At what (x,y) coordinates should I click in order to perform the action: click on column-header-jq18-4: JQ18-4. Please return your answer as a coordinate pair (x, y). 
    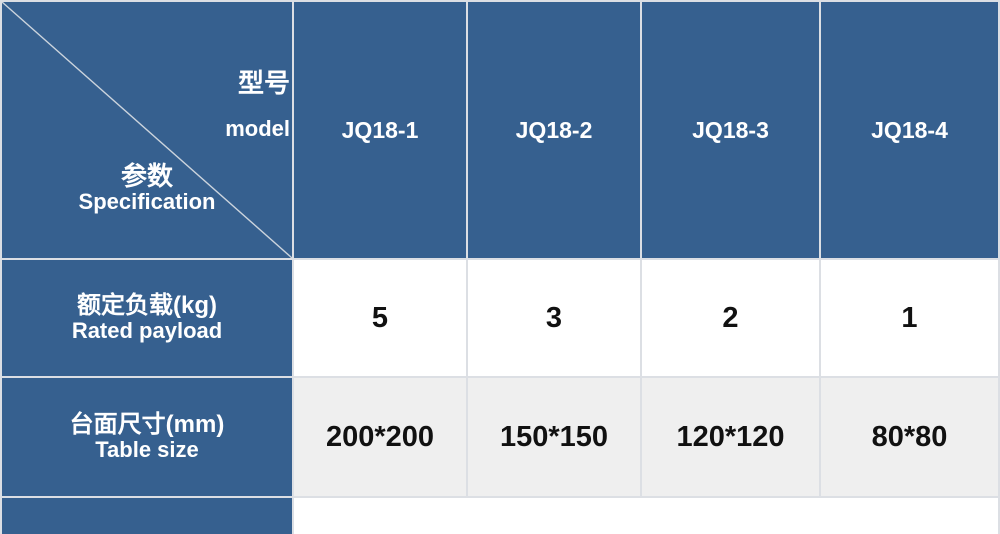
    Looking at the image, I should click on (909, 130).